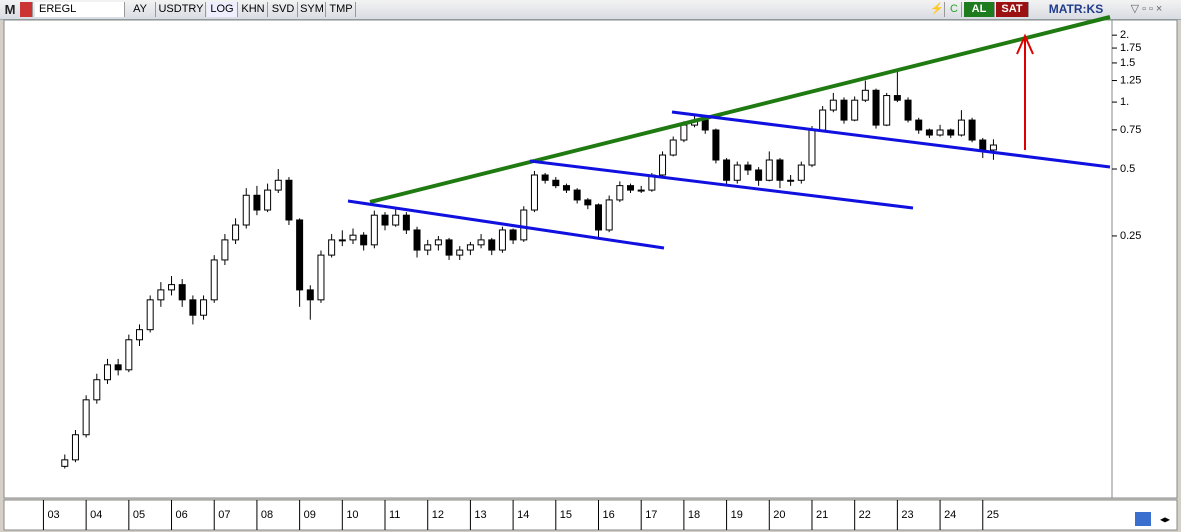  What do you see at coordinates (140, 9) in the screenshot?
I see `toolbar-button: AY` at bounding box center [140, 9].